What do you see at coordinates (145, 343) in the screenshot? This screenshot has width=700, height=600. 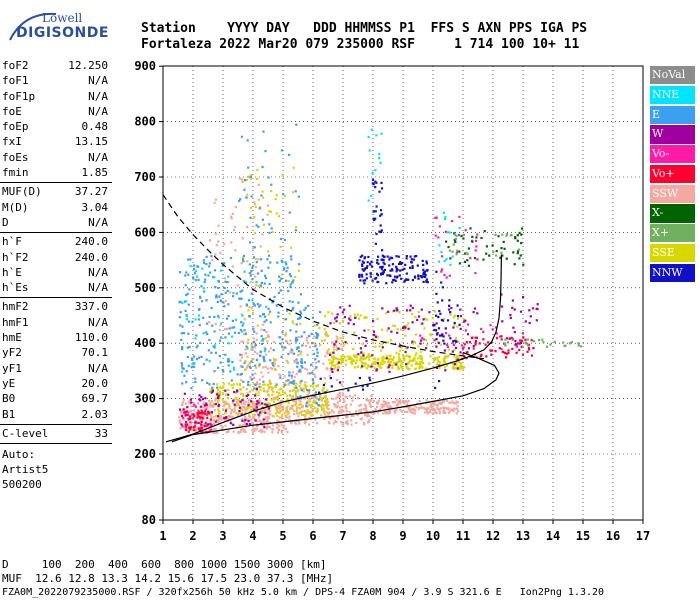 I see `y-tick-label: 400` at bounding box center [145, 343].